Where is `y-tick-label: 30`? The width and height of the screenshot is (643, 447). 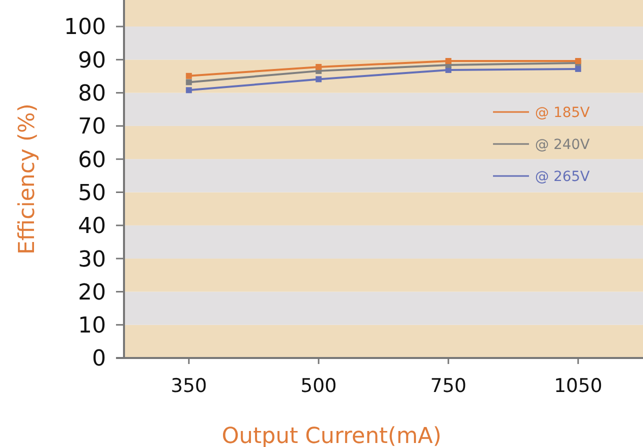 y-tick-label: 30 is located at coordinates (92, 259).